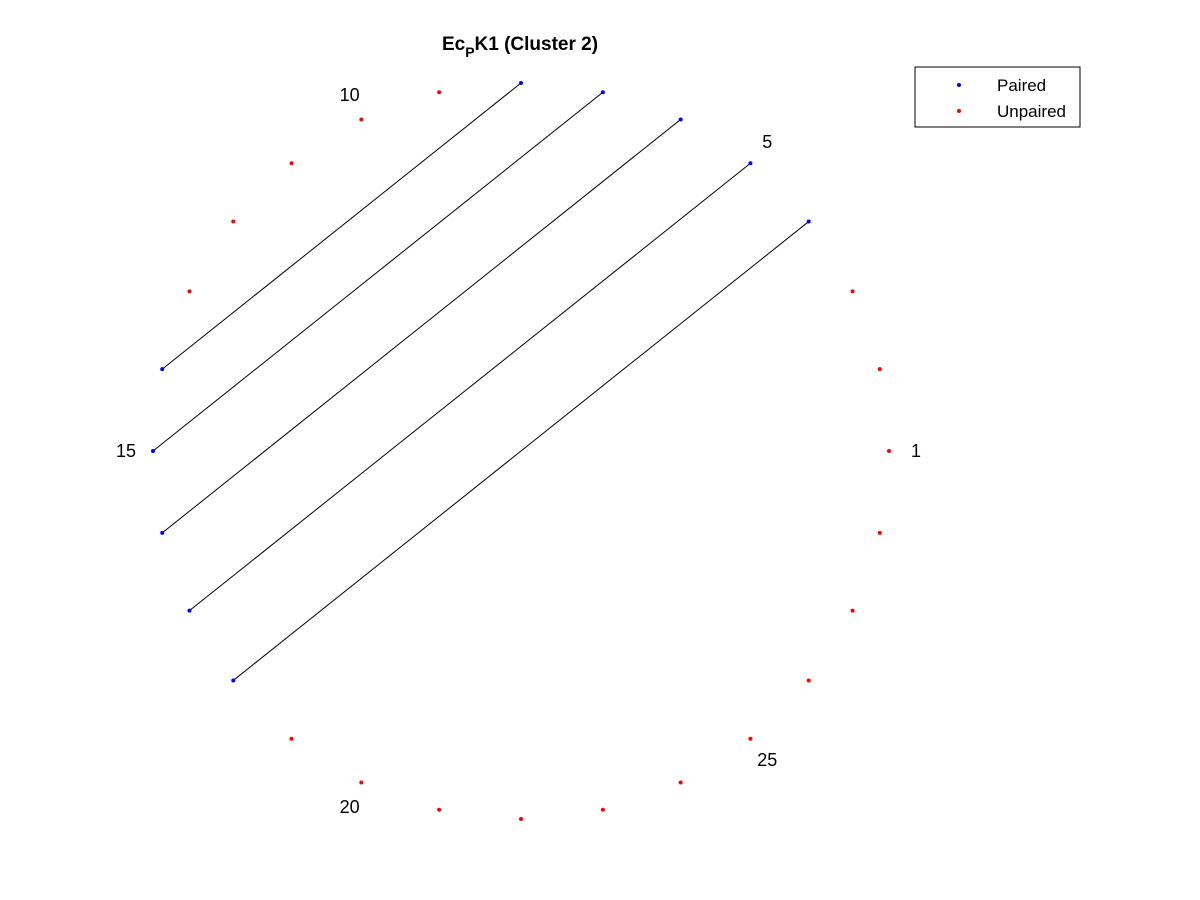 This screenshot has width=1200, height=900. I want to click on legend-box, so click(997, 97).